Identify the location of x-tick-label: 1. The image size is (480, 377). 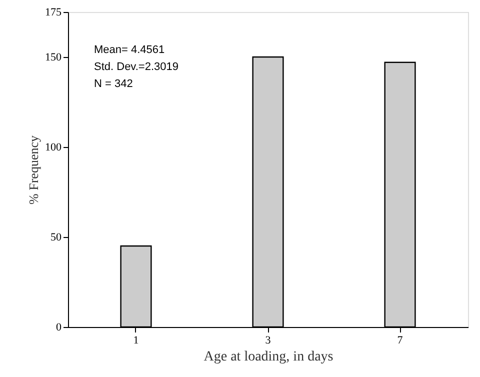
(136, 340).